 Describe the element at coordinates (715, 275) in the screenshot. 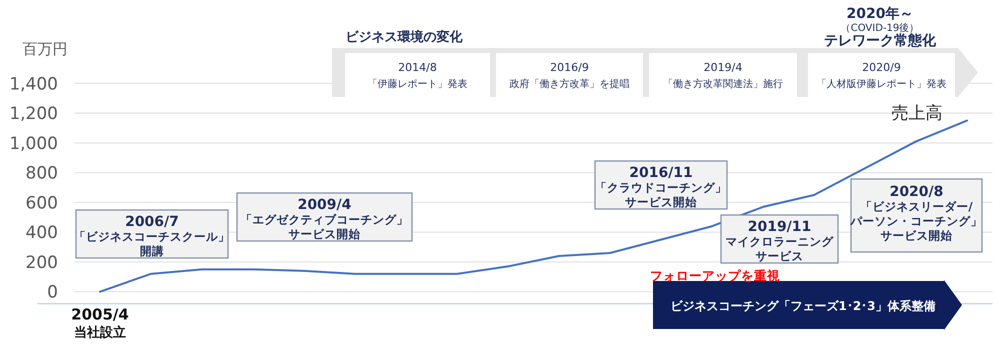

I see `annotation: フォローアップを重視` at that location.